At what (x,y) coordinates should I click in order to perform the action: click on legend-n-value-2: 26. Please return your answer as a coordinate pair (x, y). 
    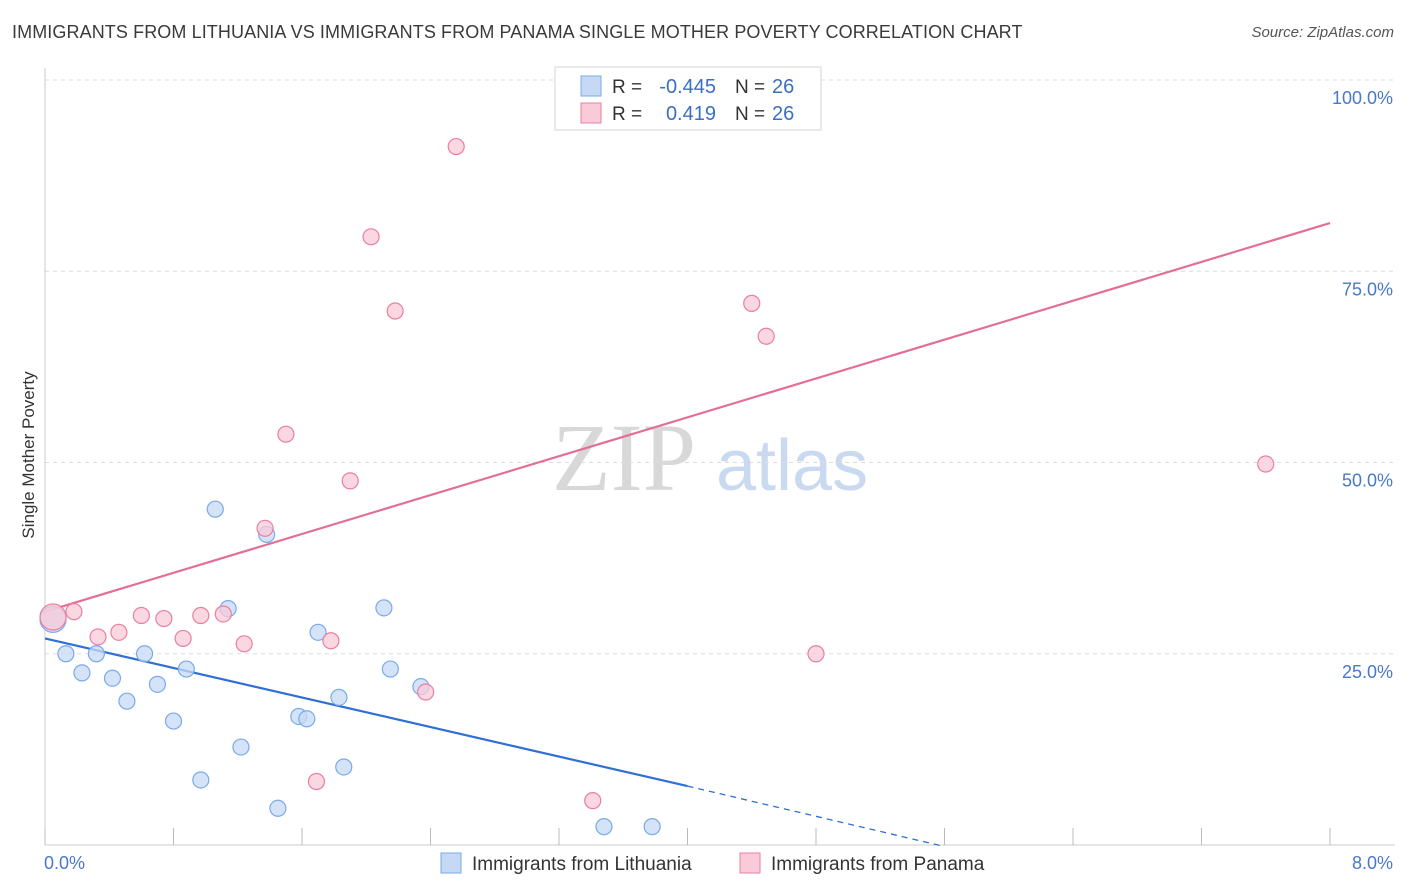
    Looking at the image, I should click on (783, 114).